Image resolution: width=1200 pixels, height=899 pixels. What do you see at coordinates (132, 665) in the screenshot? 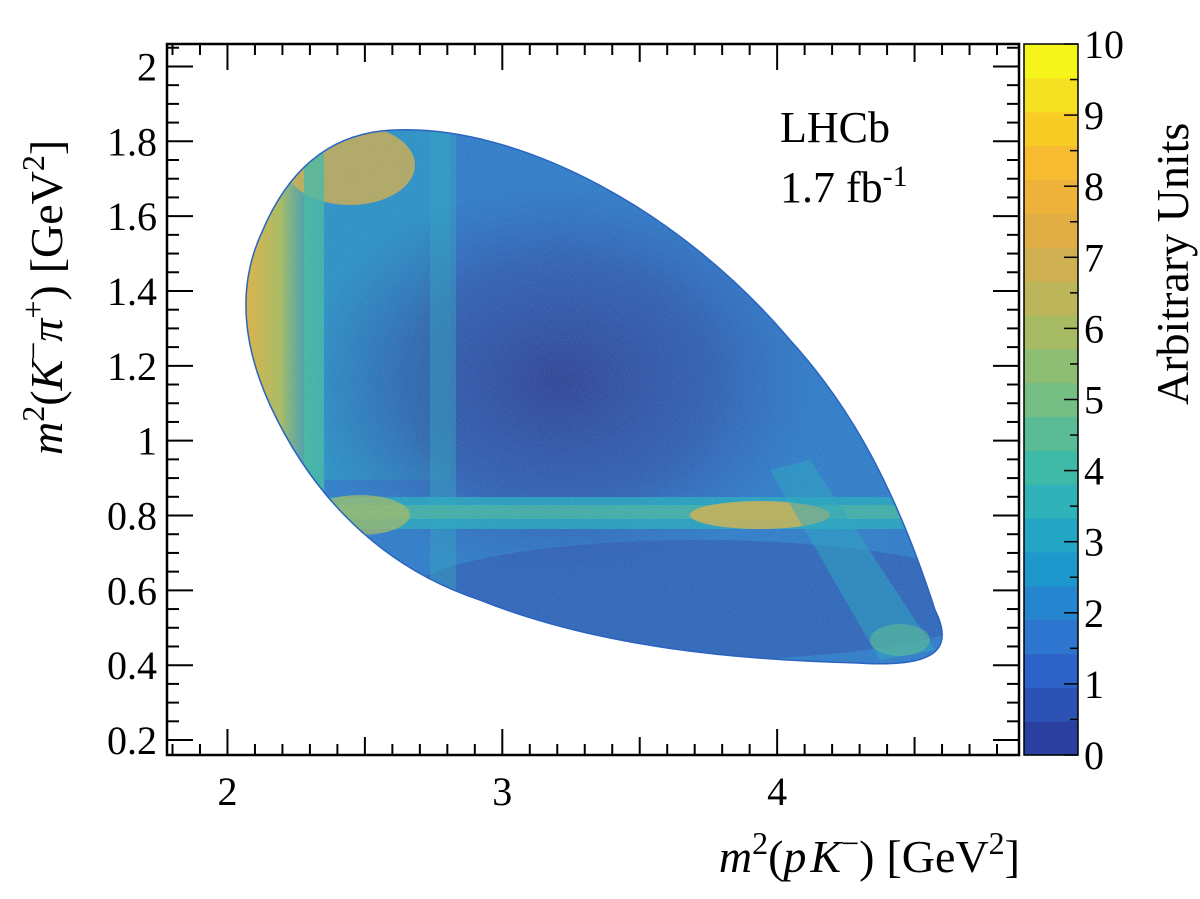
I see `y-tick-label: 0.4` at bounding box center [132, 665].